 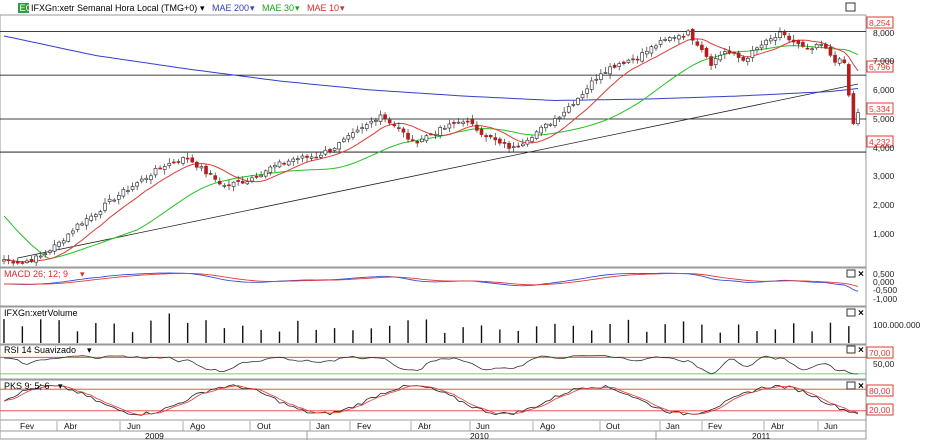 What do you see at coordinates (114, 8) in the screenshot?
I see `ticker-title: IFXGn:xetr Semanal Hora Local (TMG+0)` at bounding box center [114, 8].